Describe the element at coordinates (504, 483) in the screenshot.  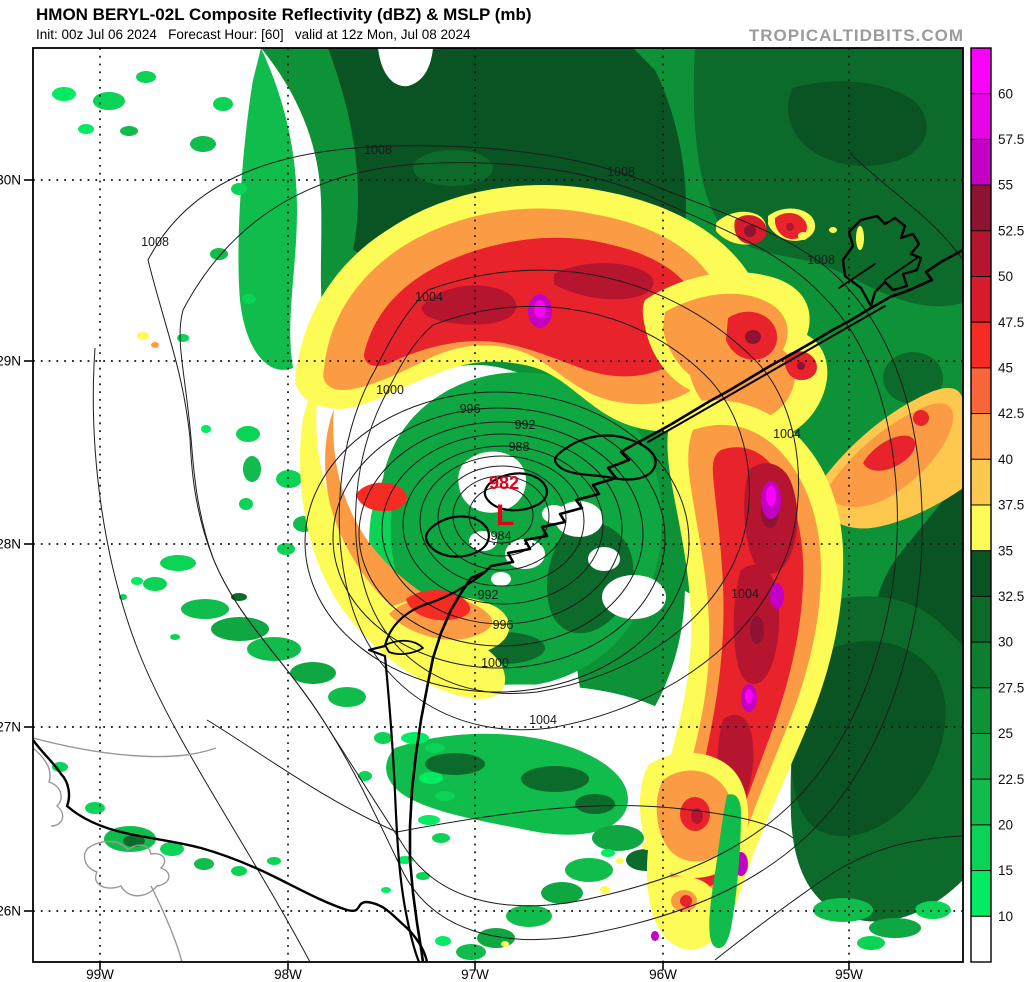
I see `storm-pressure-label: 982` at that location.